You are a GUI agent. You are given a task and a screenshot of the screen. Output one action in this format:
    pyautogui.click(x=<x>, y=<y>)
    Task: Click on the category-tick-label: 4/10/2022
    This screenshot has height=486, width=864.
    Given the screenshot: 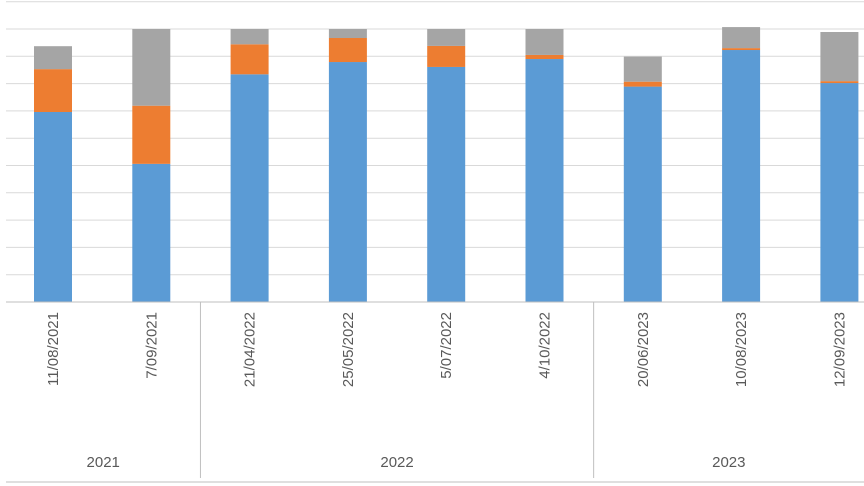 What is the action you would take?
    pyautogui.click(x=545, y=345)
    